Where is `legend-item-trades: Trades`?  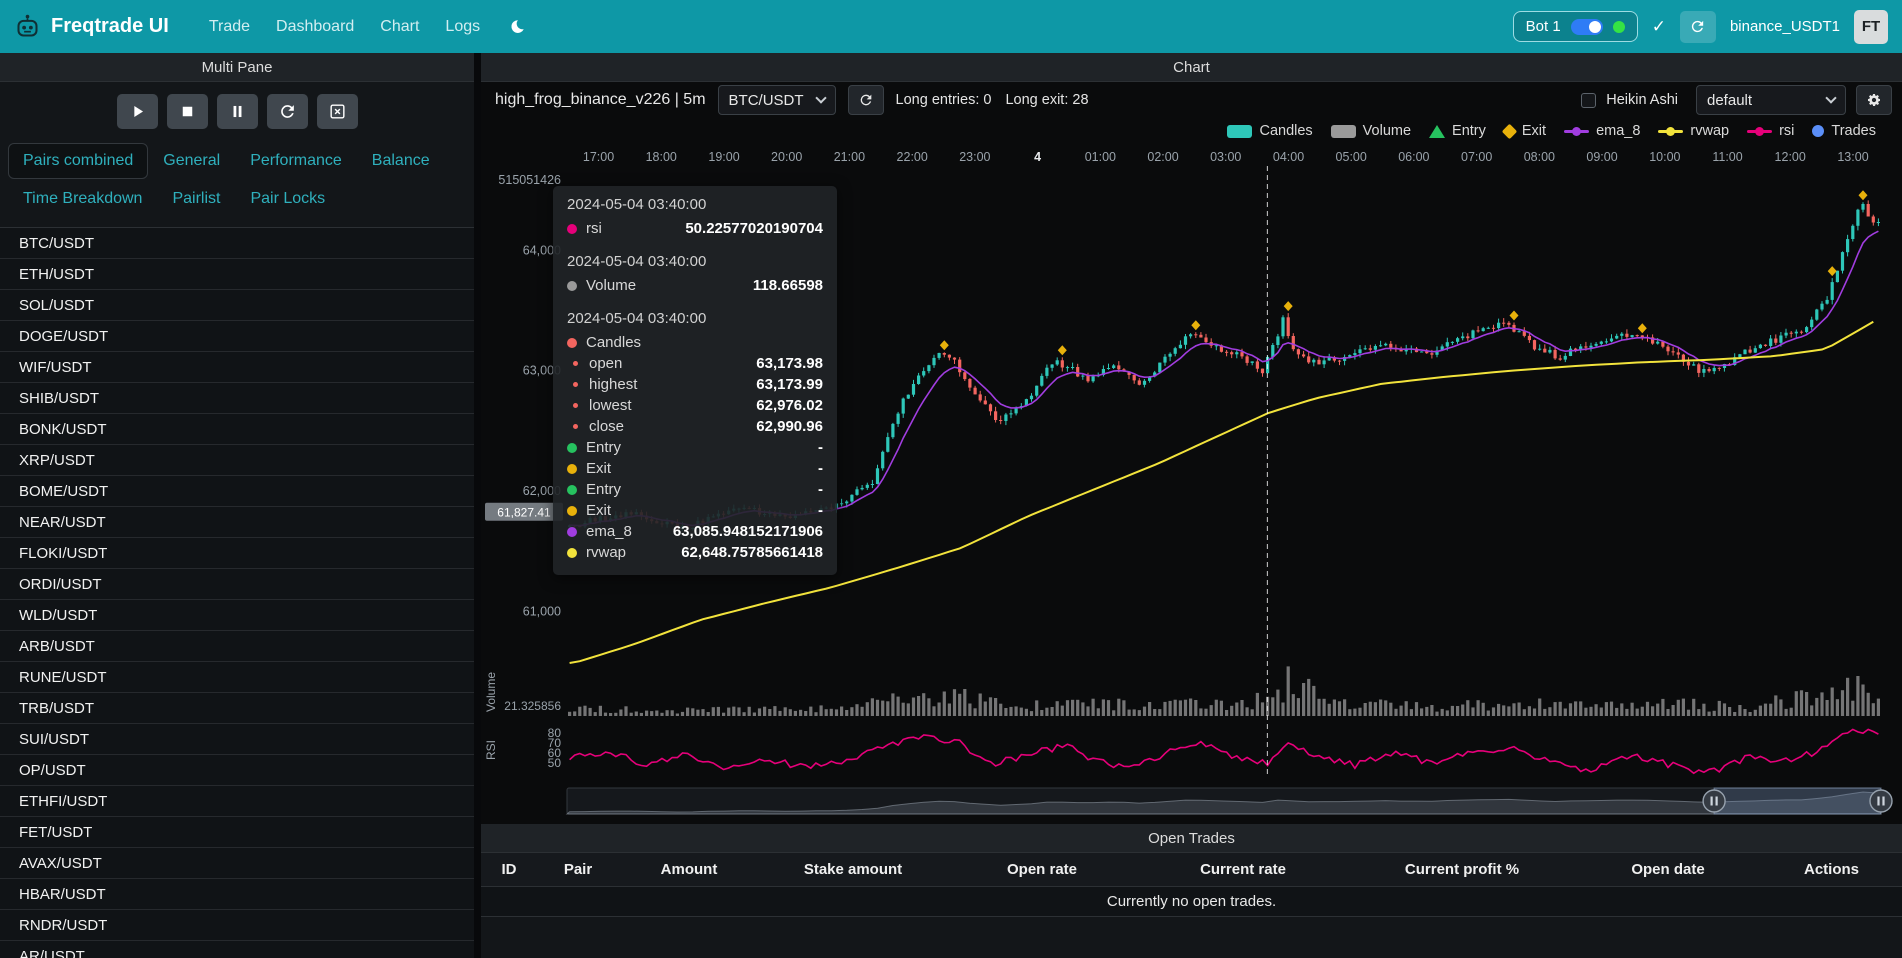
legend-item-trades: Trades is located at coordinates (1844, 131).